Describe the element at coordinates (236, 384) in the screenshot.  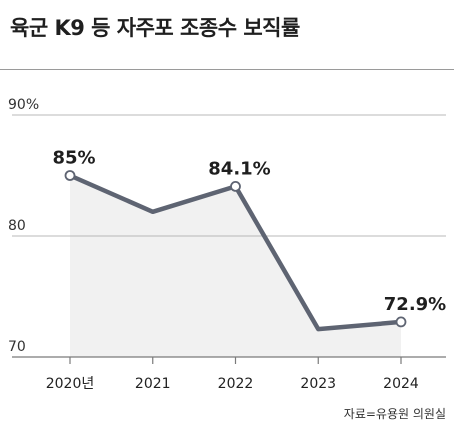
I see `x-tick-label: 2022` at that location.